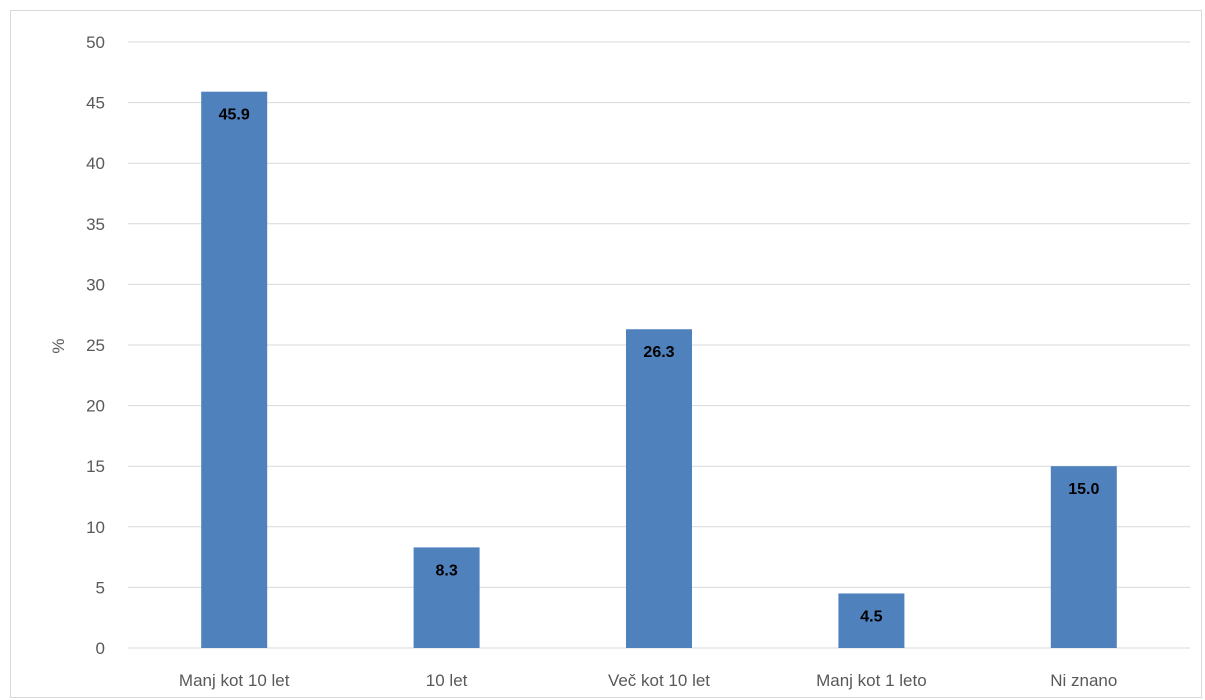  I want to click on data-label: 8.3, so click(446, 570).